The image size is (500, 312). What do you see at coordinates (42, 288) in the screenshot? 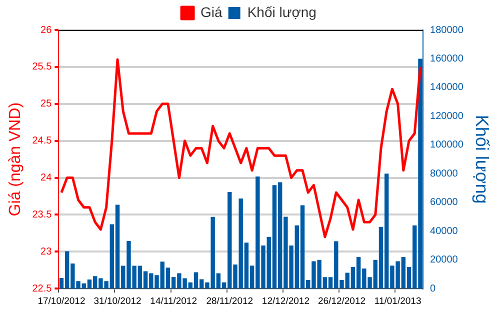
I see `y-tick-label: 22.5` at bounding box center [42, 288].